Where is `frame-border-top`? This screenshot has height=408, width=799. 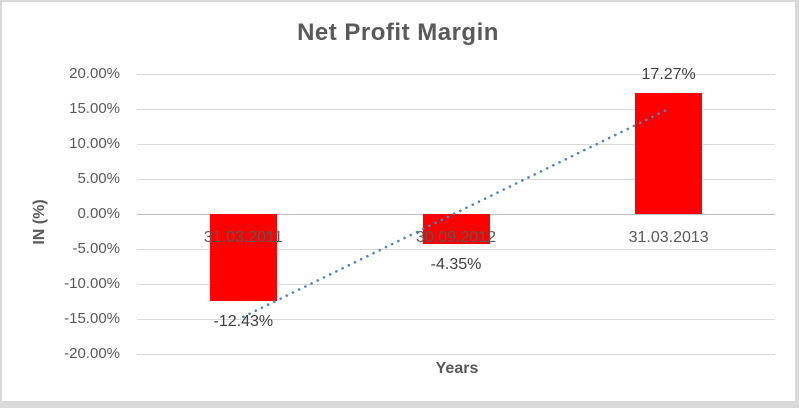 frame-border-top is located at coordinates (399, 1).